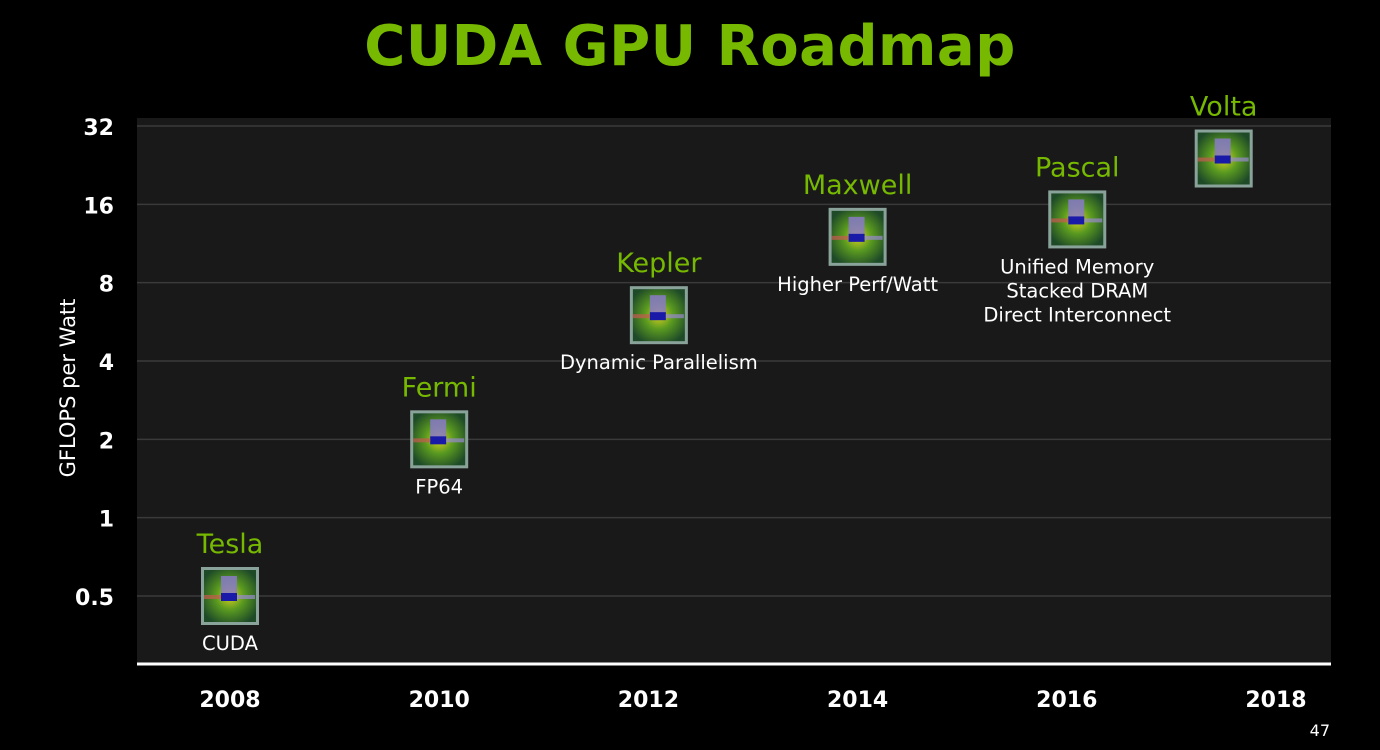  What do you see at coordinates (106, 285) in the screenshot?
I see `y-tick-label: 8` at bounding box center [106, 285].